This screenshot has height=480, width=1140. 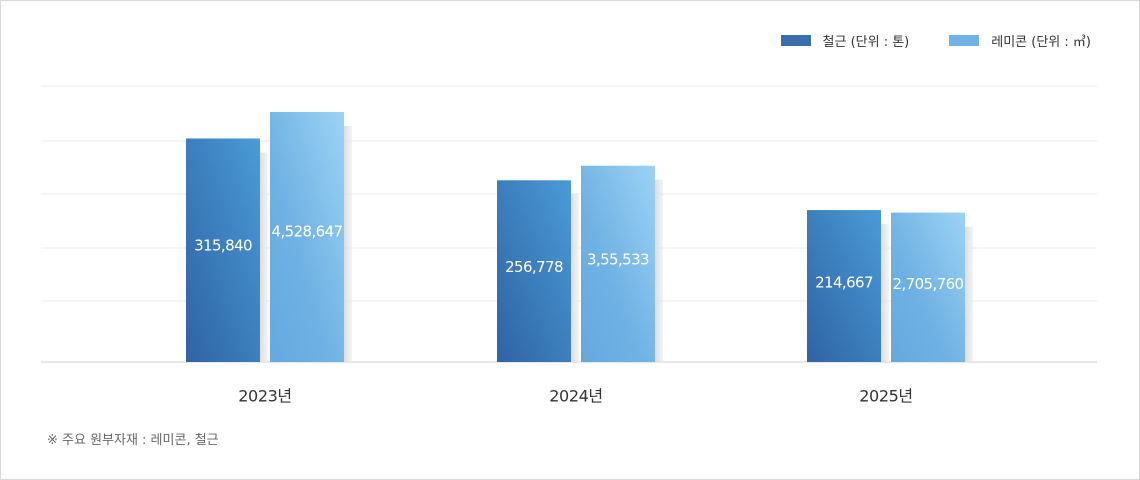 I want to click on legend-swatch-rebar, so click(x=795, y=40).